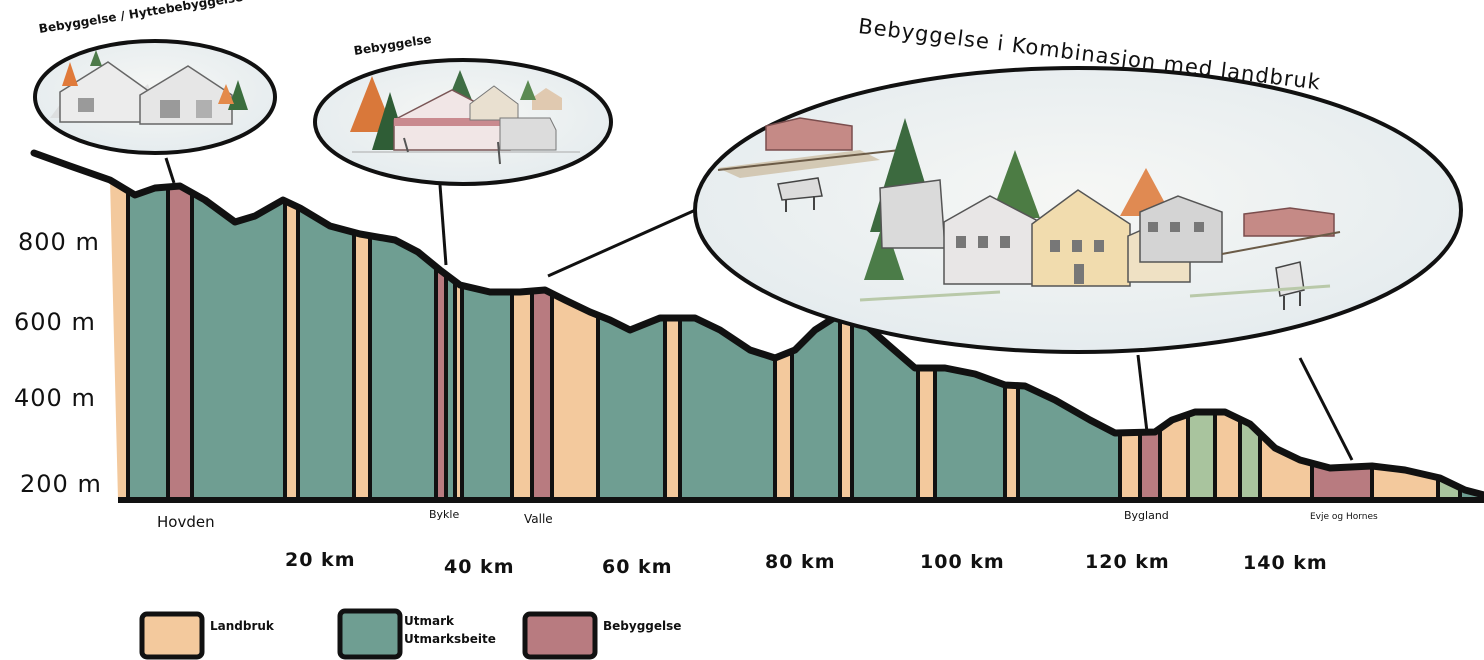  Describe the element at coordinates (61, 484) in the screenshot. I see `y-axis-label-200: 200 m` at that location.